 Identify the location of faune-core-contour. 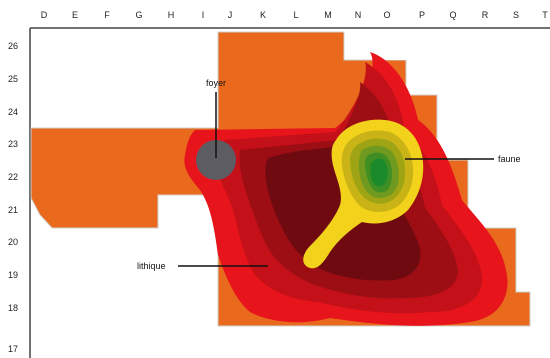
(379, 172).